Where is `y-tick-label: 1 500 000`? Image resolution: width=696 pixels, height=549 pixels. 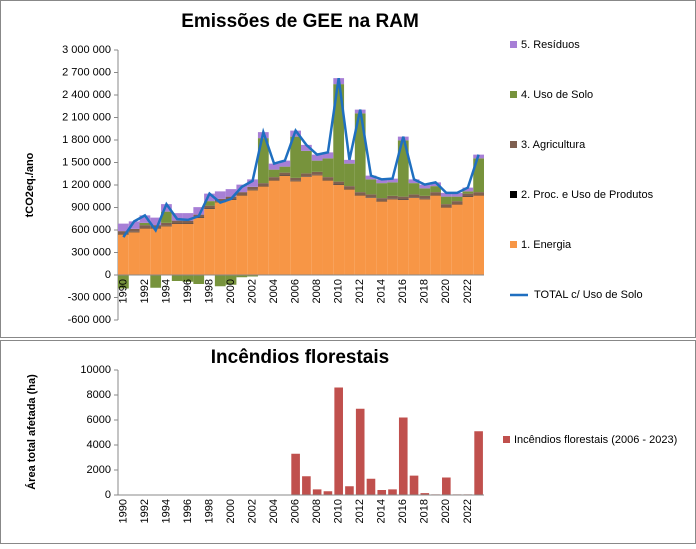
y-tick-label: 1 500 000 is located at coordinates (86, 162).